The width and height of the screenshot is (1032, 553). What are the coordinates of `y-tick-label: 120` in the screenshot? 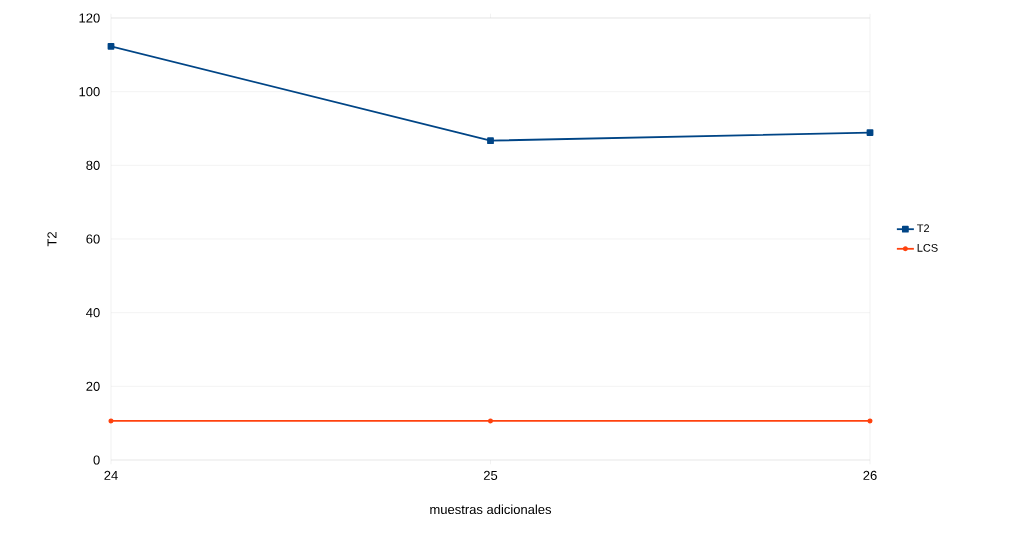 It's located at (89, 18).